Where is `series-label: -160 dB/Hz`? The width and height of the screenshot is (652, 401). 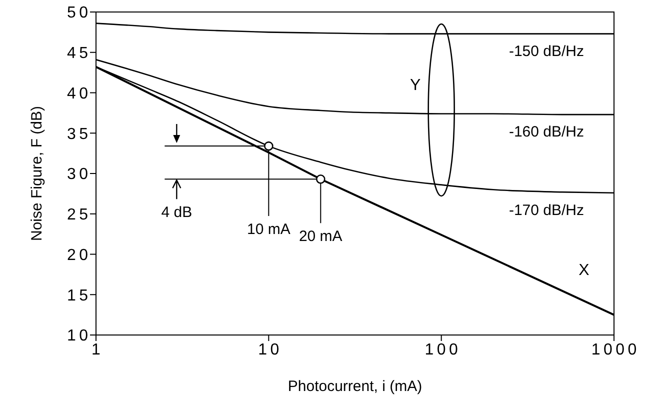
series-label: -160 dB/Hz is located at coordinates (546, 132).